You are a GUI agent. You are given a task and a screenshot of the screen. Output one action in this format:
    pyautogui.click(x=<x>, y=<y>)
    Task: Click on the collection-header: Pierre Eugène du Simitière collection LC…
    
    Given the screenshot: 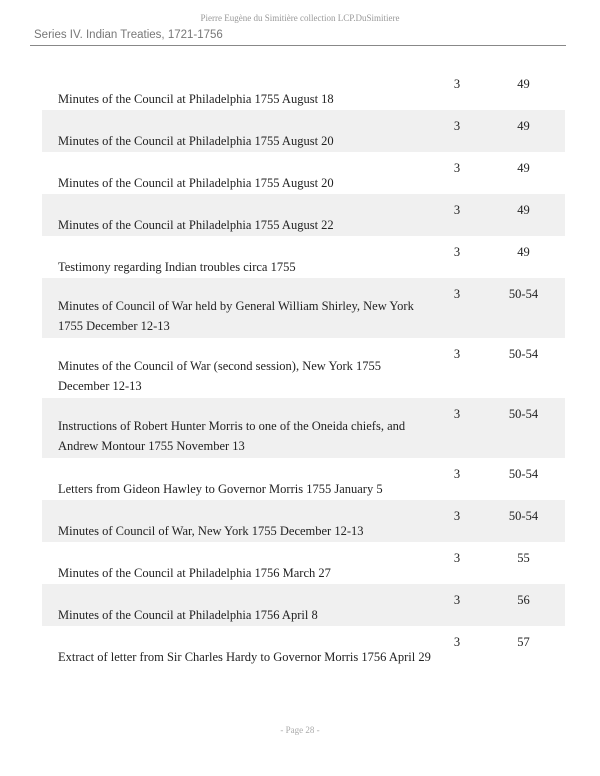 What is the action you would take?
    pyautogui.click(x=300, y=18)
    